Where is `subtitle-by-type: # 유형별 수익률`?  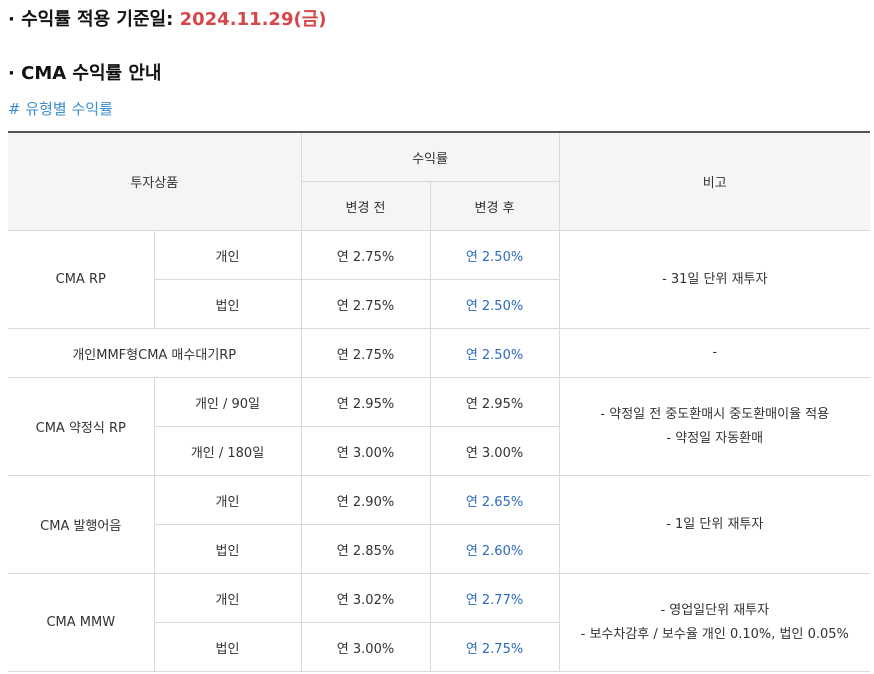
subtitle-by-type: # 유형별 수익률 is located at coordinates (60, 109).